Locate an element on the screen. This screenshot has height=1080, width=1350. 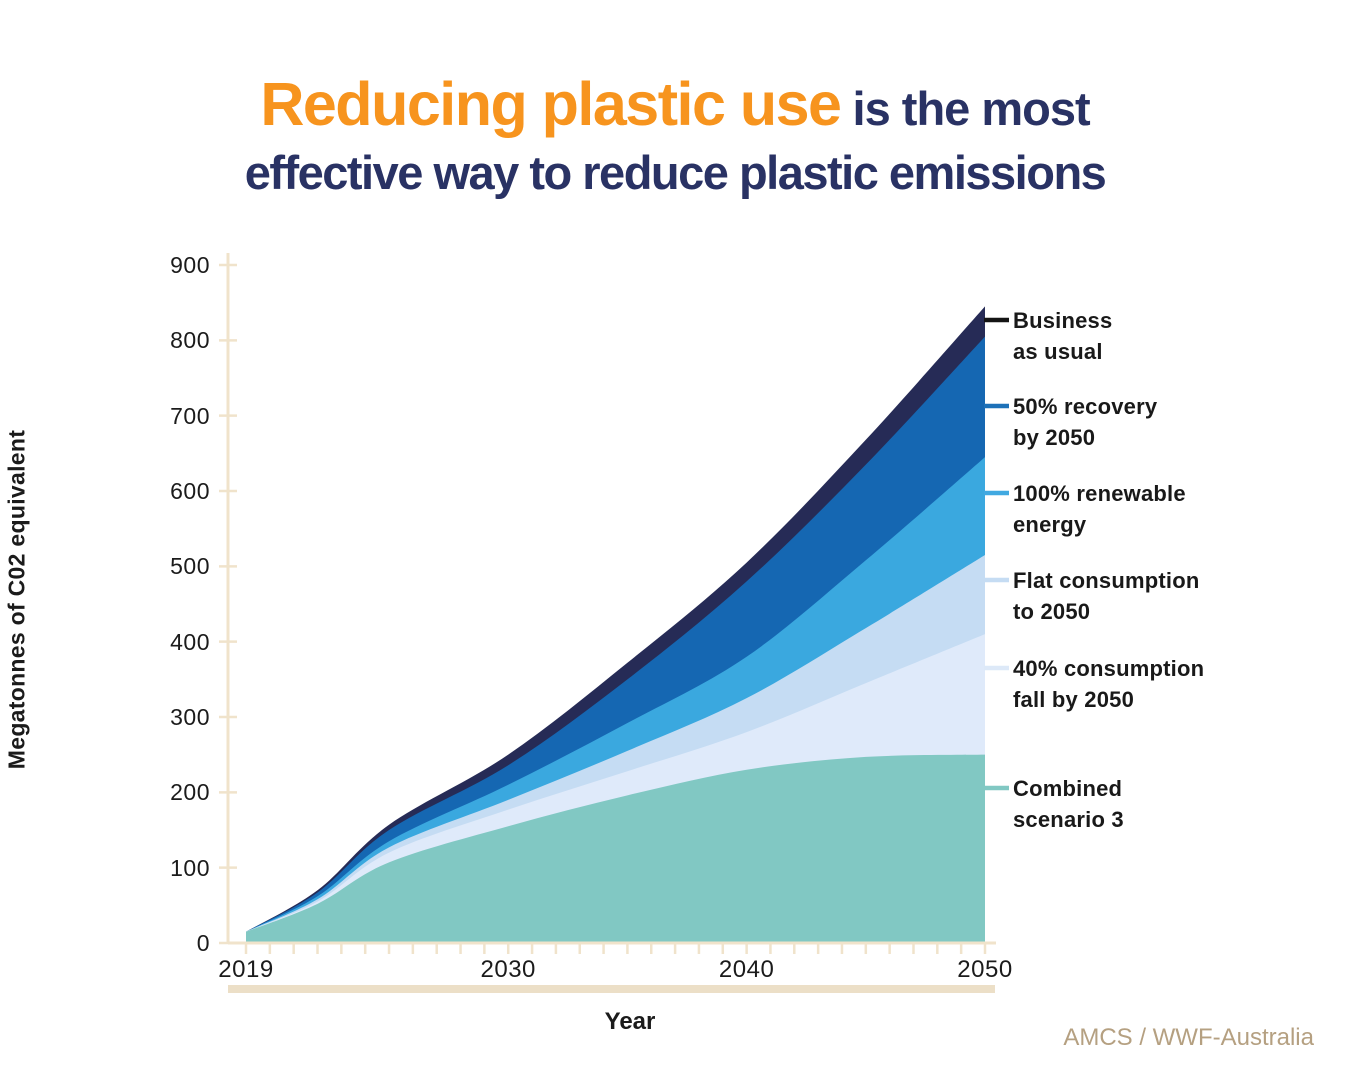
title-line-1: Reducing plastic use is the most is located at coordinates (675, 104).